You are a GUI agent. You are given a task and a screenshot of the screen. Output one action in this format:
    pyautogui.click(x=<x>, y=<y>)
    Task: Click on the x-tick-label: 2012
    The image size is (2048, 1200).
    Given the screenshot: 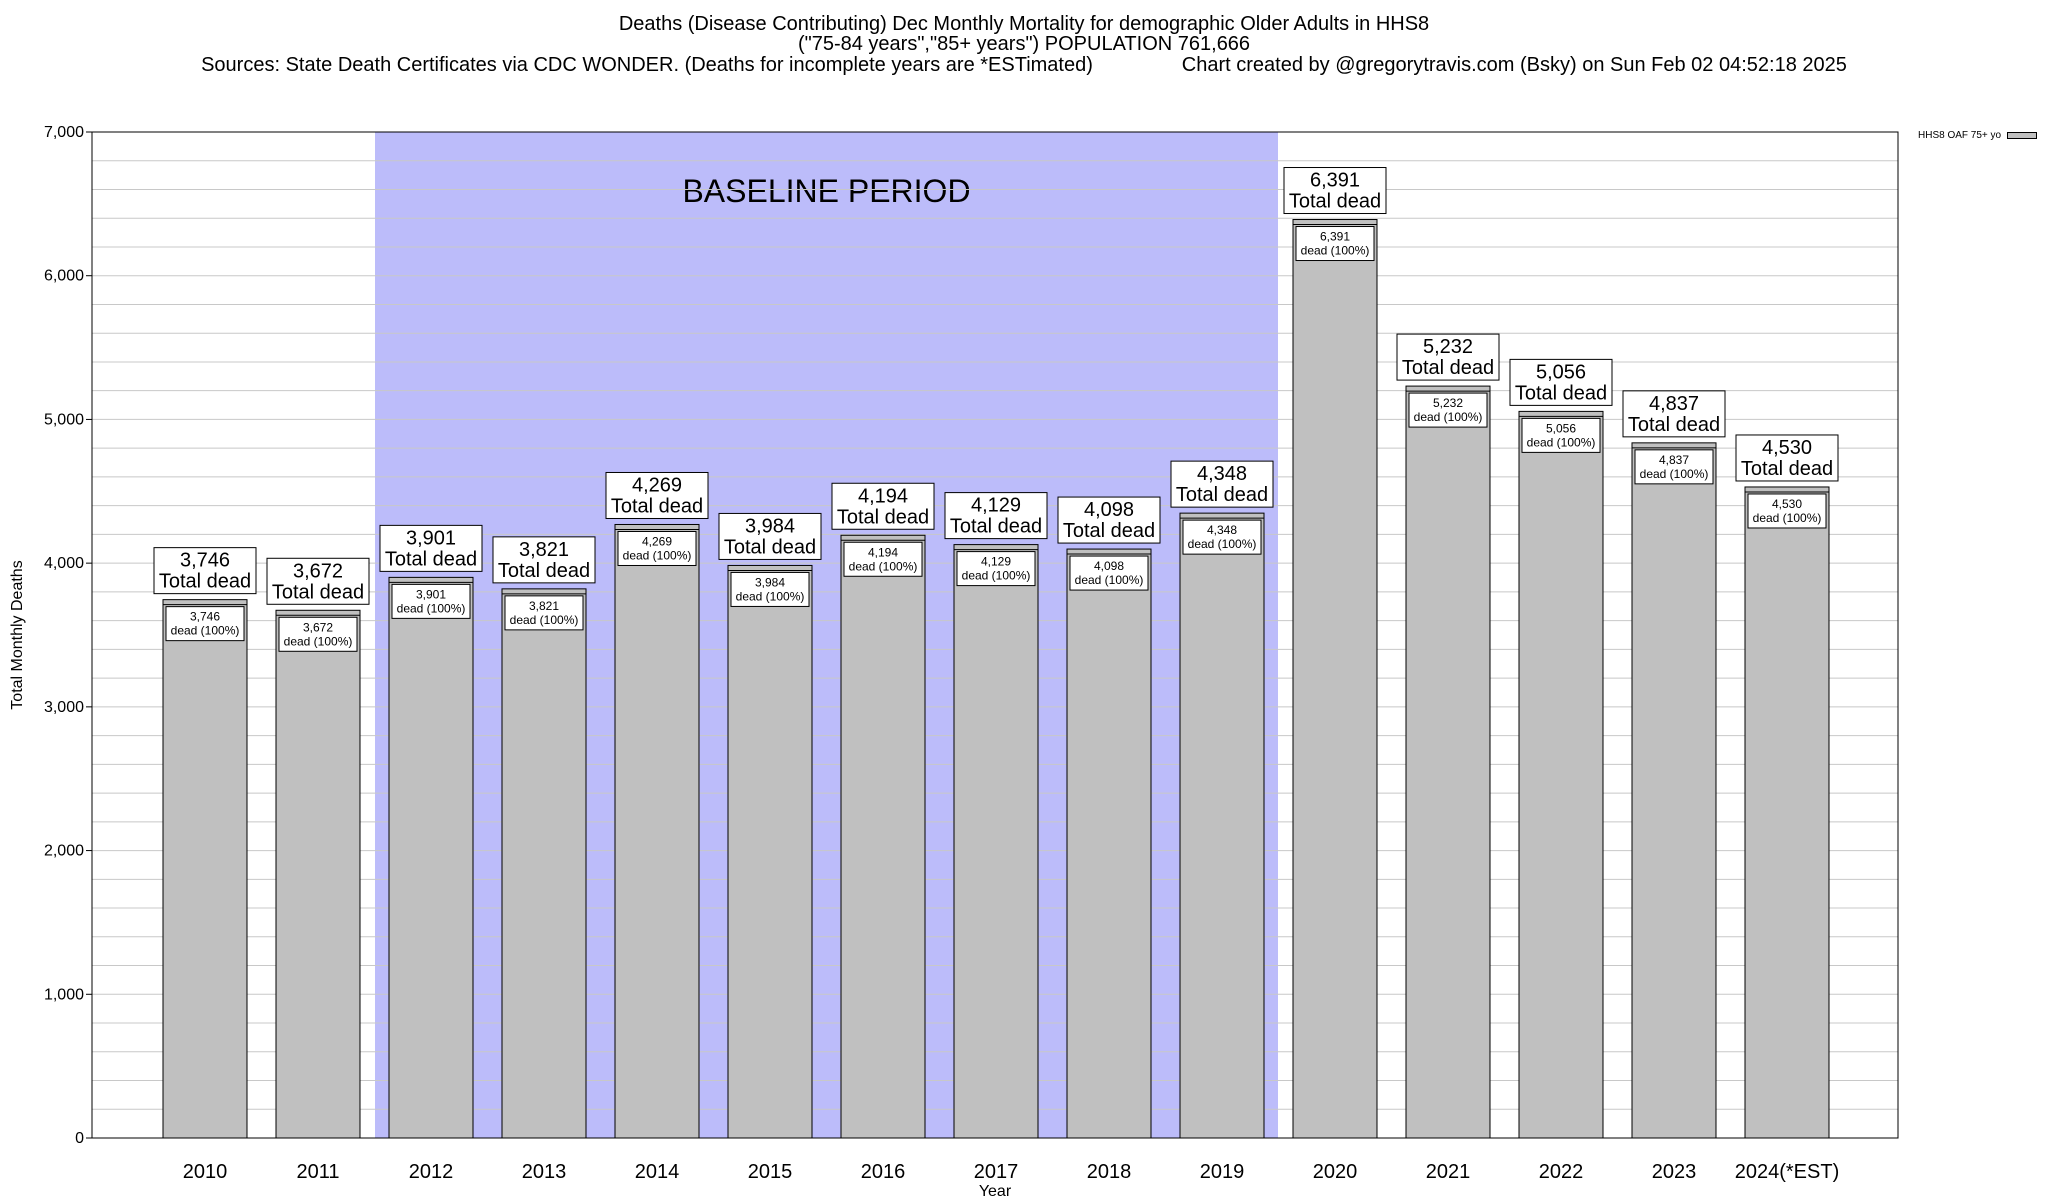 What is the action you would take?
    pyautogui.click(x=431, y=1172)
    